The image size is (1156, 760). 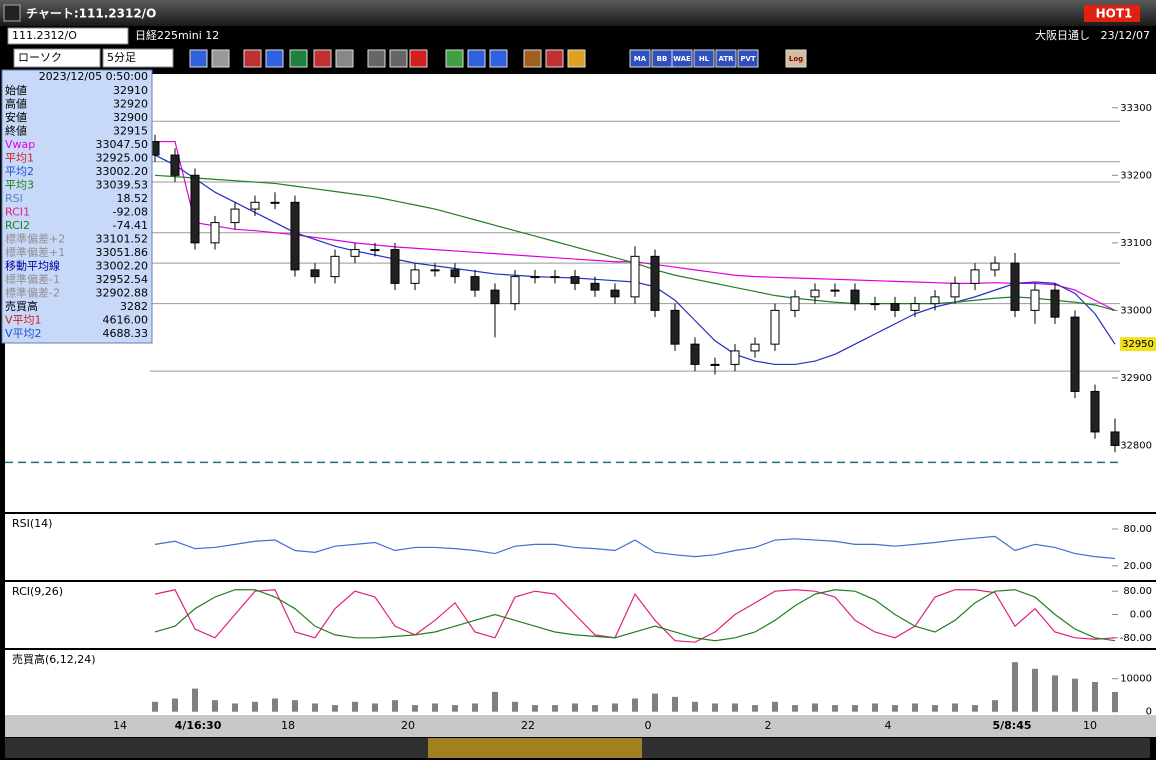 I want to click on toolbar-button-label: HL, so click(x=704, y=59).